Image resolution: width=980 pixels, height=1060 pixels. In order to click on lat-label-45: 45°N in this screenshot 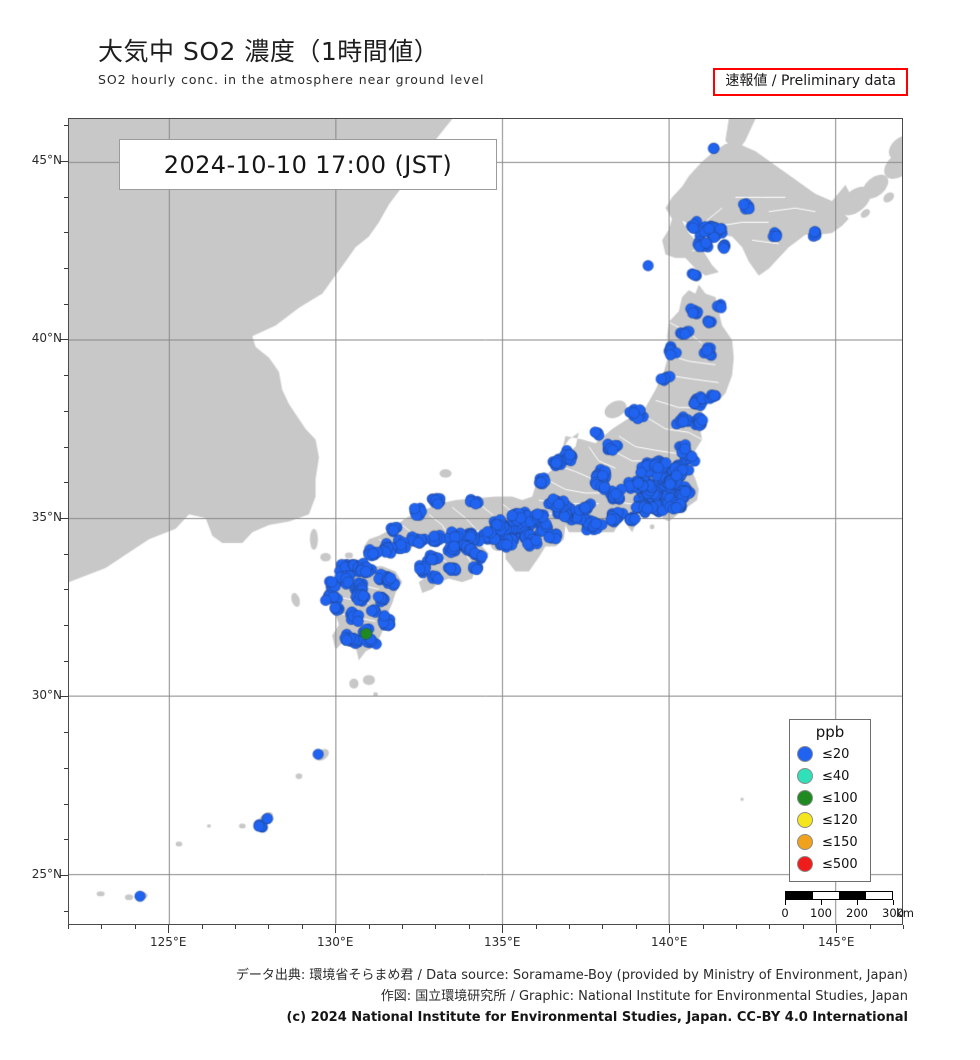, I will do `click(46, 159)`.